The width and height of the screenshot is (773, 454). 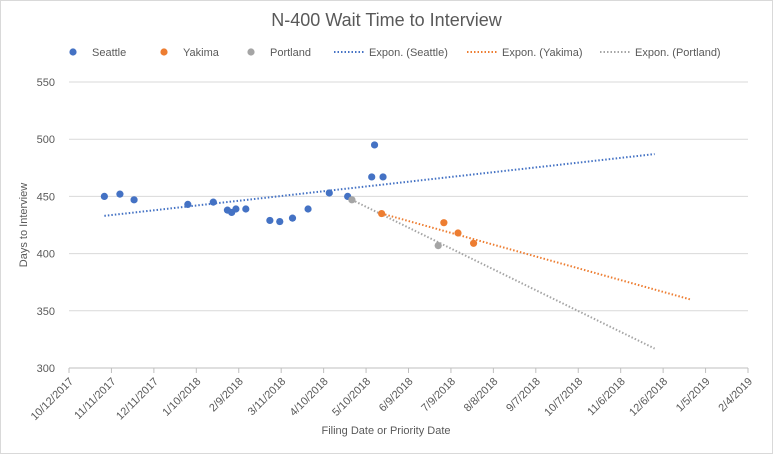 I want to click on x-tick-label: 8/8/2018, so click(x=481, y=395).